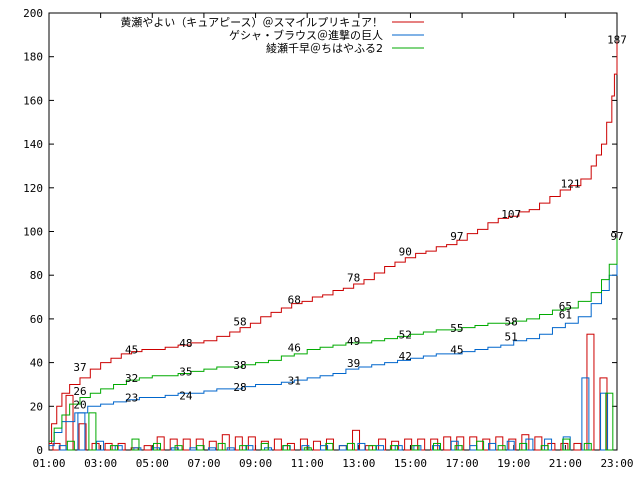  I want to click on data-label: 32, so click(131, 378).